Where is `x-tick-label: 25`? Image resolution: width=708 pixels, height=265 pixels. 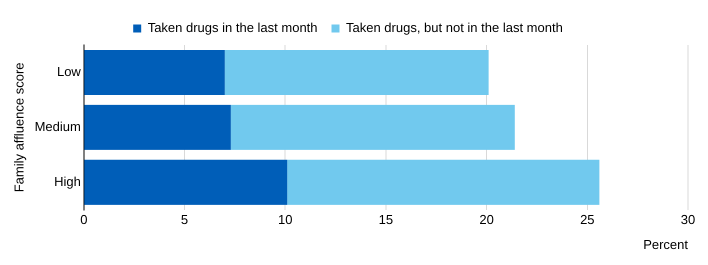
x-tick-label: 25 is located at coordinates (587, 220).